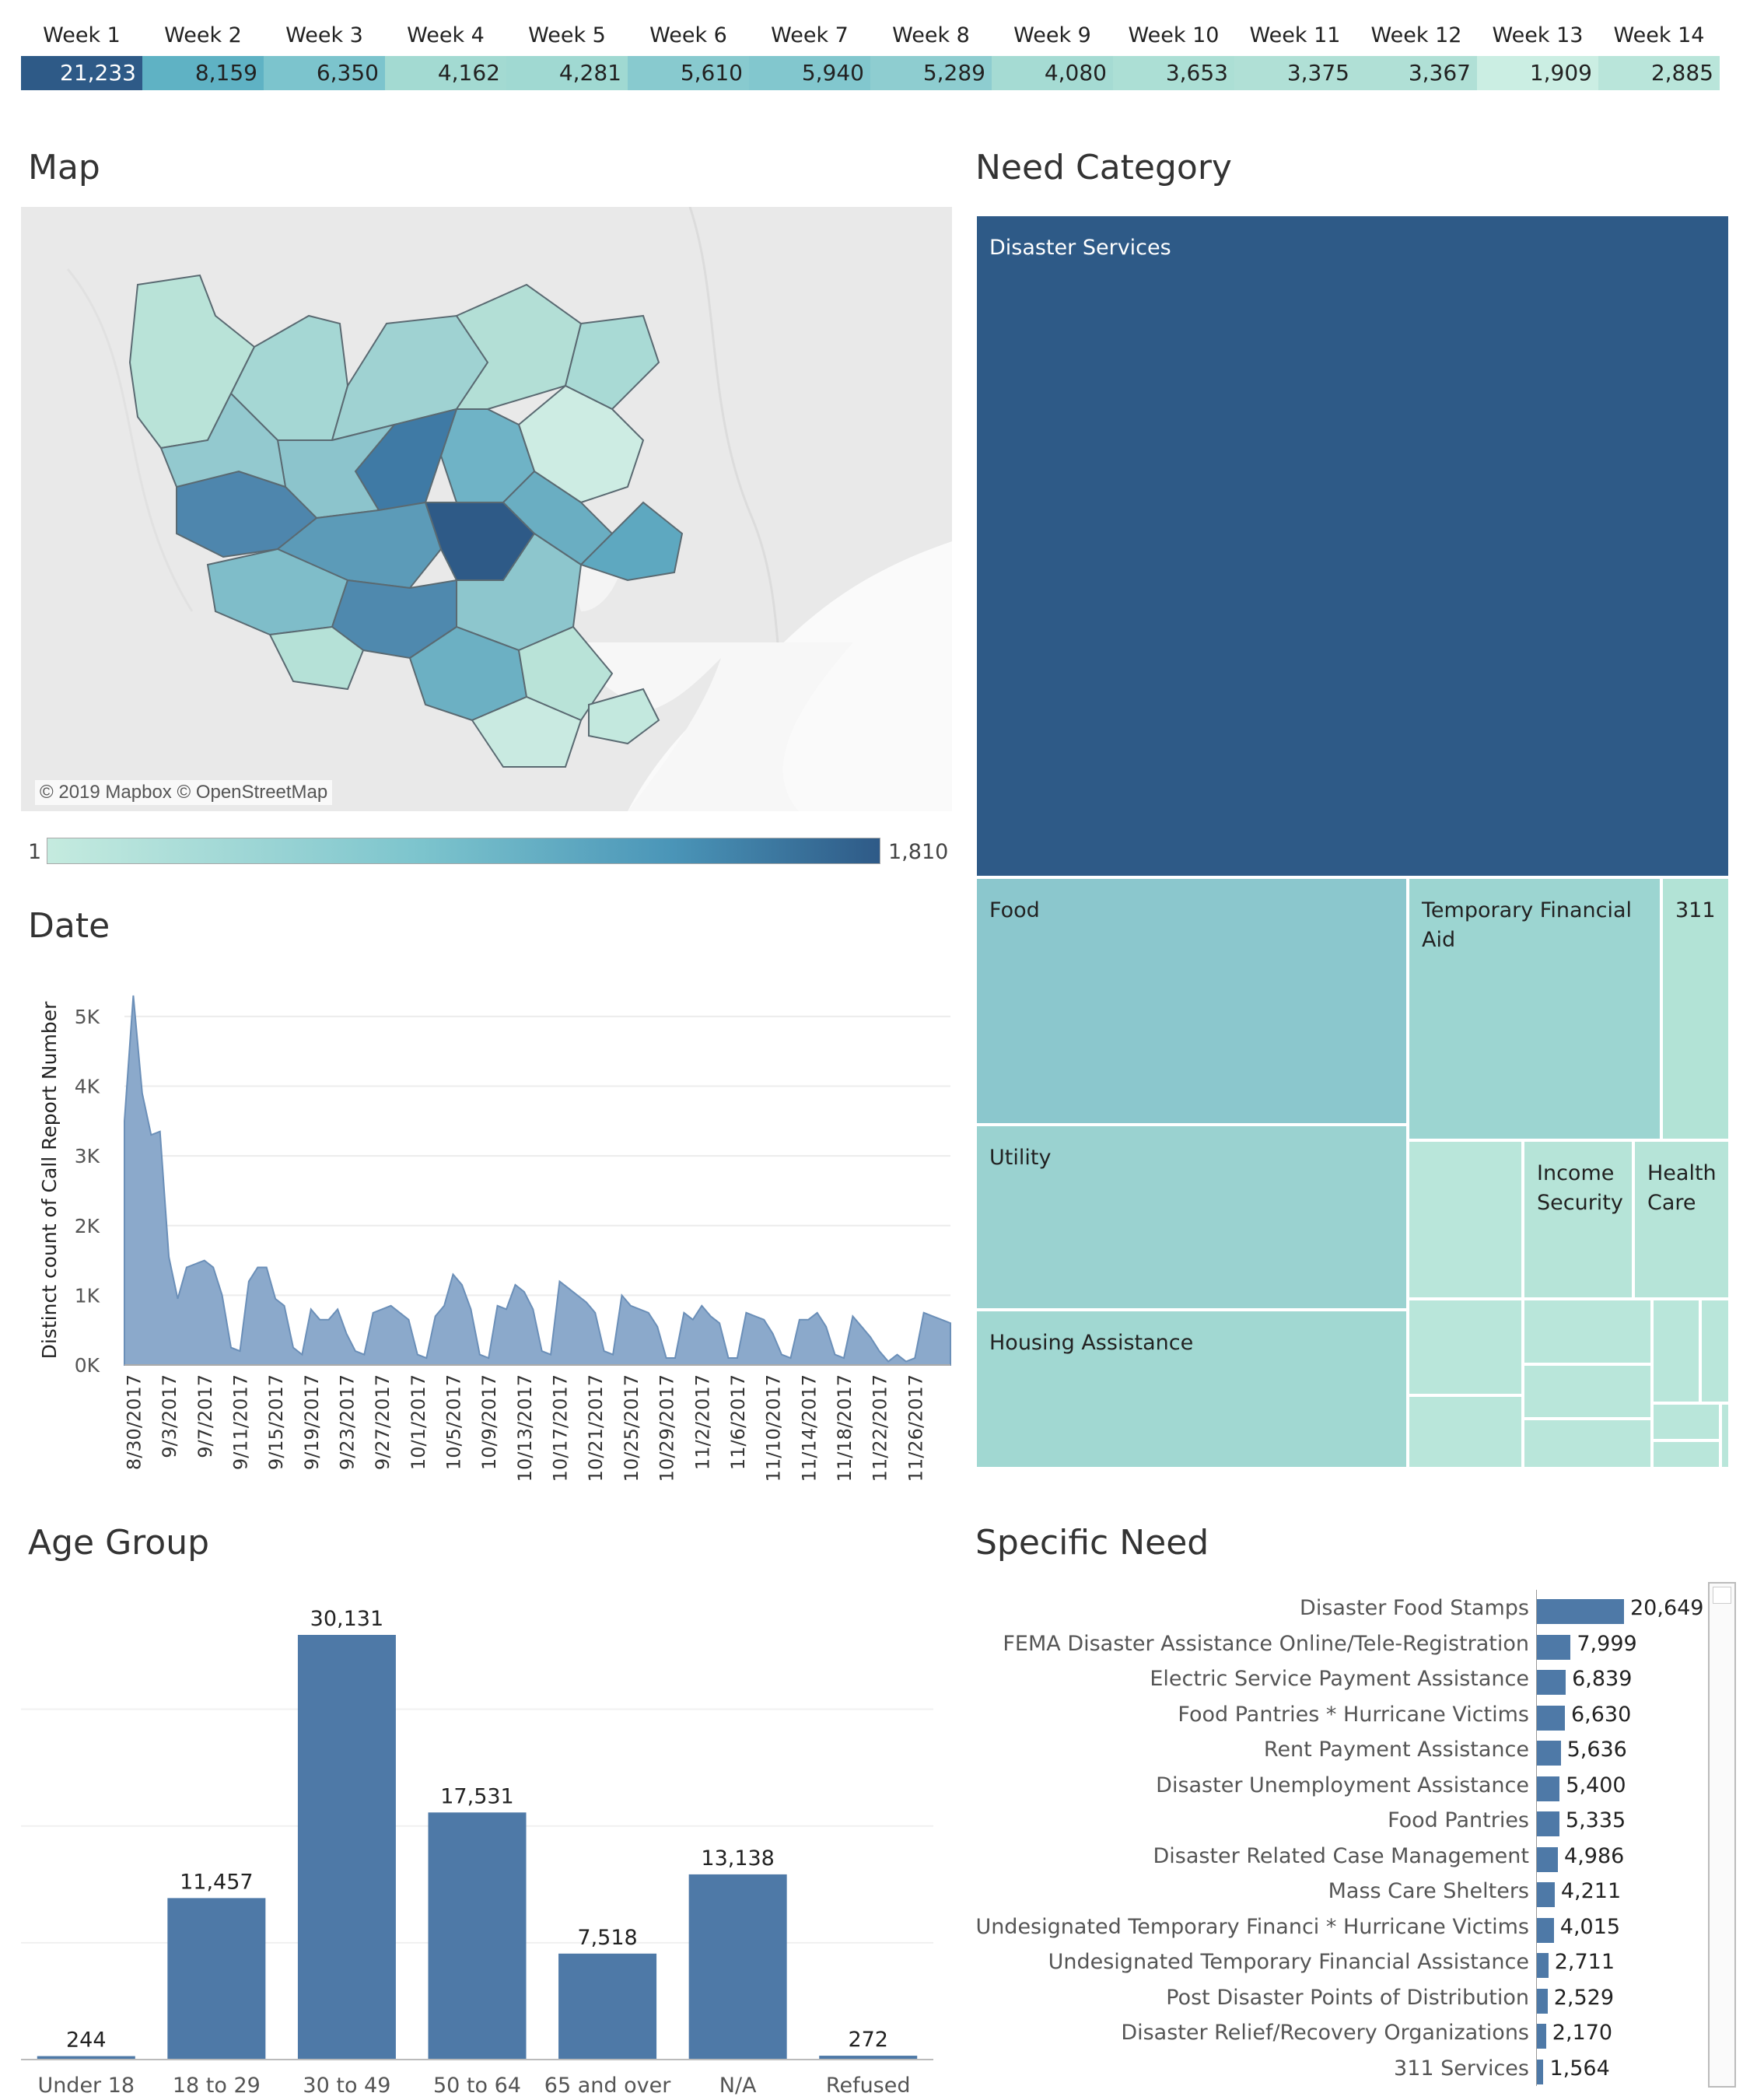 The width and height of the screenshot is (1750, 2100). Describe the element at coordinates (1192, 1217) in the screenshot. I see `treemap-cell-utility: Utility` at that location.